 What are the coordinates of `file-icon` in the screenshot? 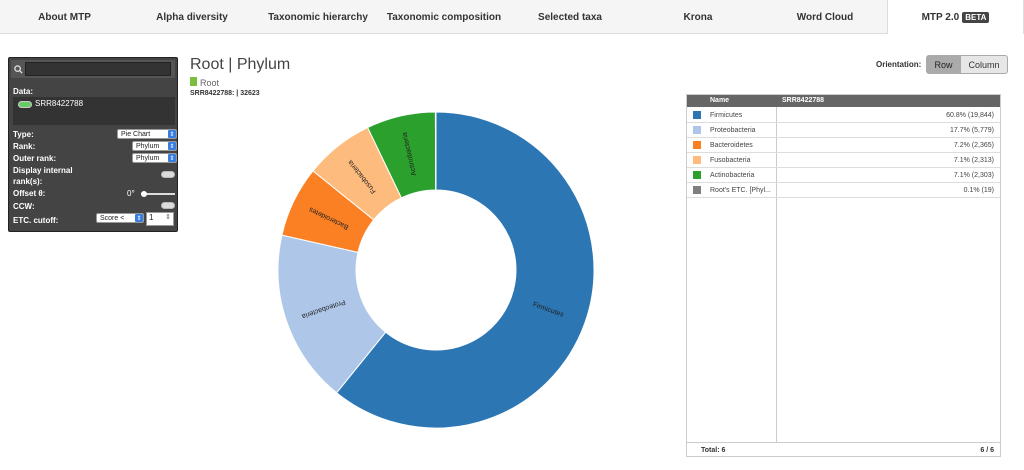 It's located at (193, 81).